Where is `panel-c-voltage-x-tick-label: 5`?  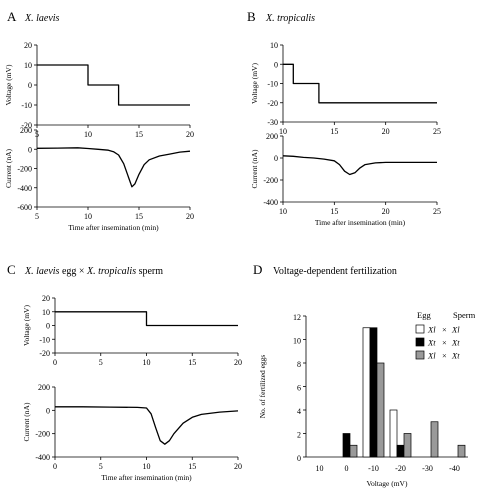 panel-c-voltage-x-tick-label: 5 is located at coordinates (101, 362).